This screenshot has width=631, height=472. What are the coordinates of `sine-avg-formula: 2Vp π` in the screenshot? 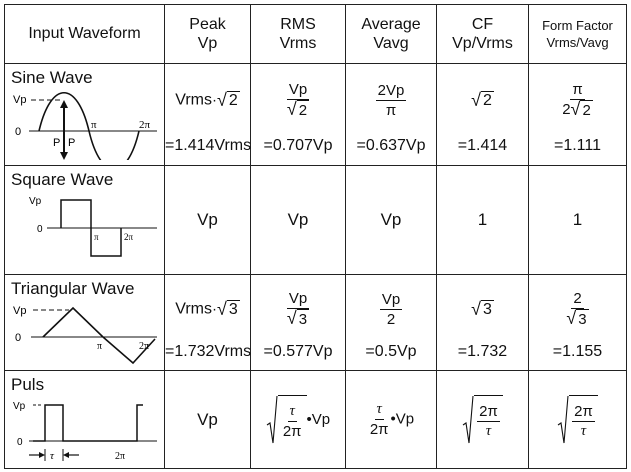 It's located at (391, 97).